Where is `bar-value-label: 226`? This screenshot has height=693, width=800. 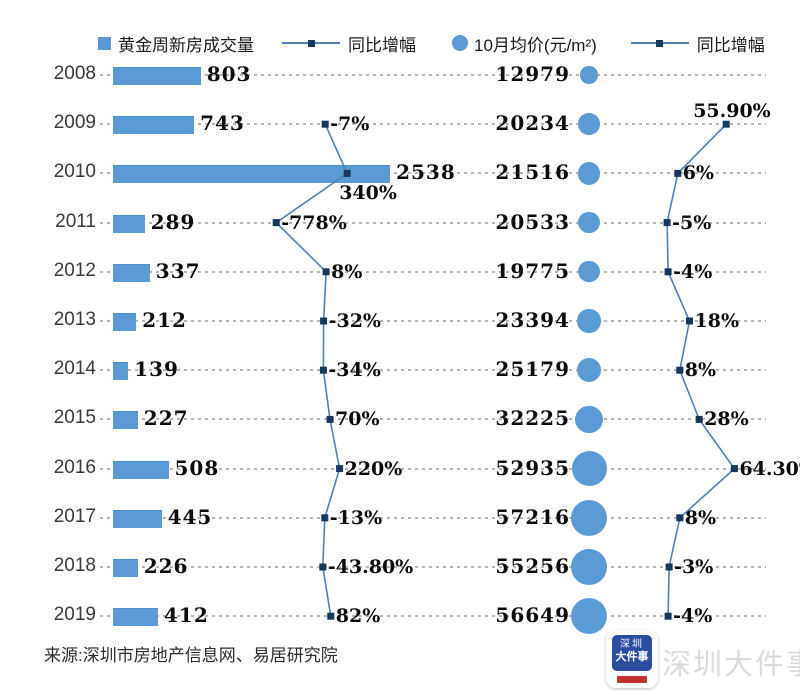
bar-value-label: 226 is located at coordinates (166, 566).